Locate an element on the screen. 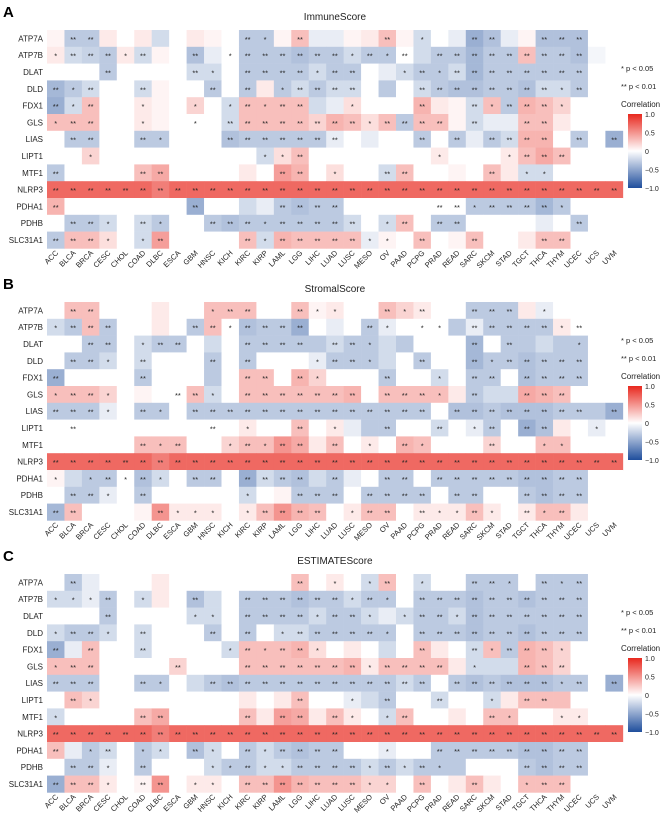 This screenshot has width=662, height=823. col-label: TGCT is located at coordinates (520, 530).